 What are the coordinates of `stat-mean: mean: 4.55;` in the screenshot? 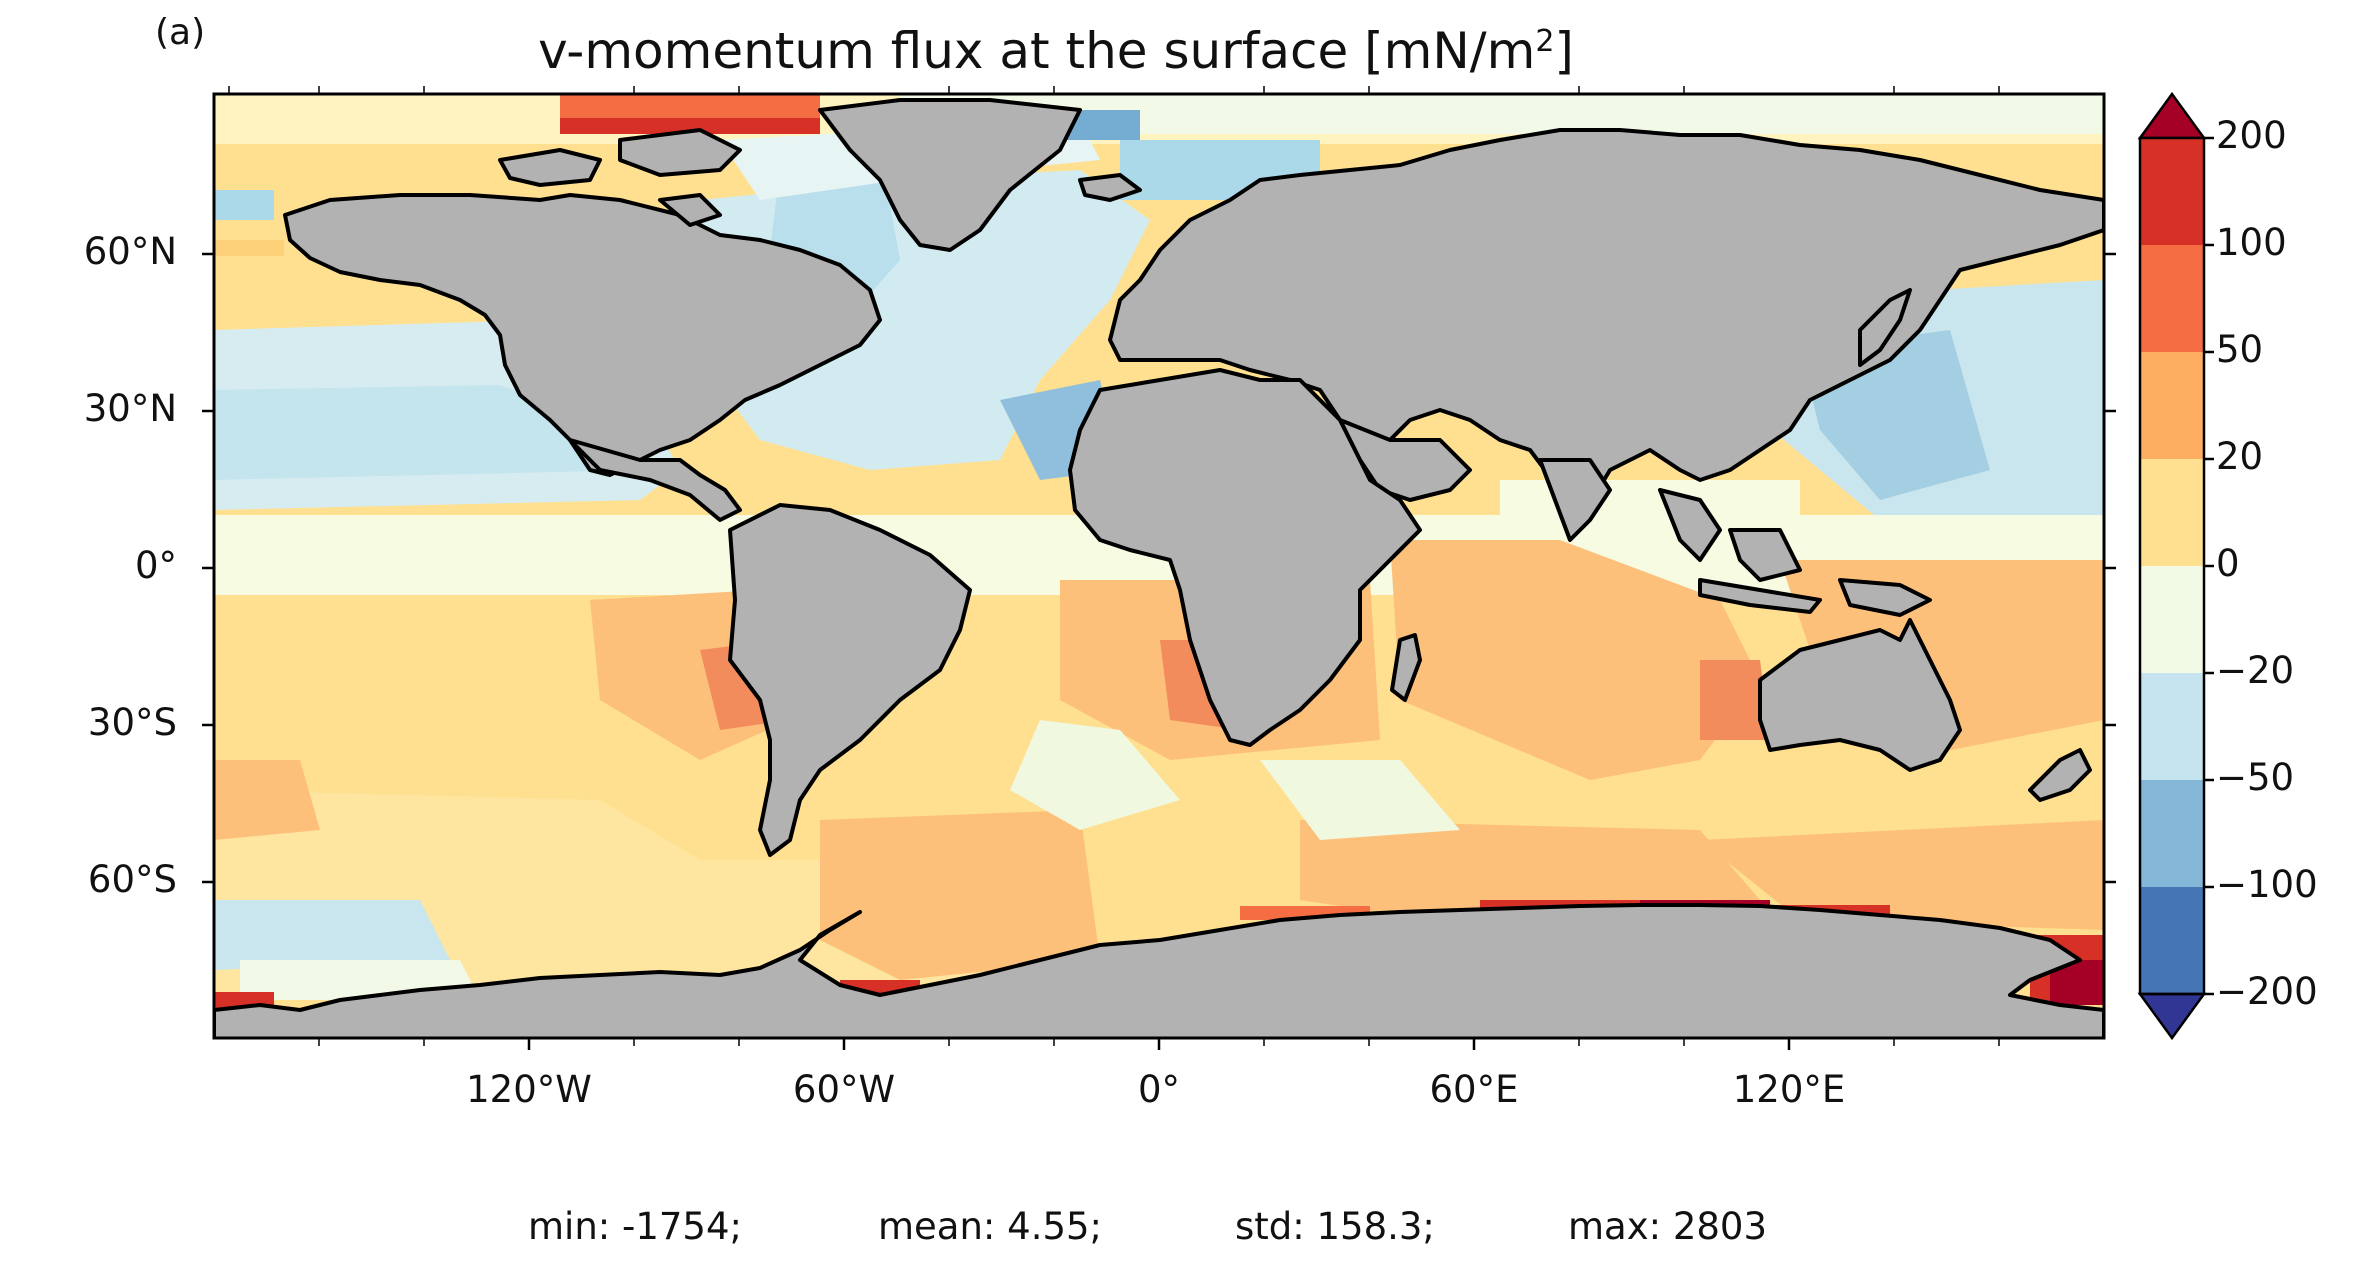 It's located at (990, 1226).